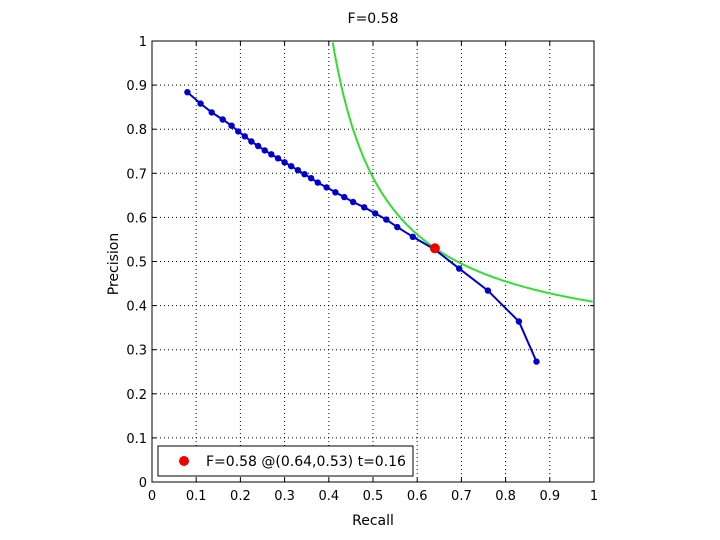 The image size is (720, 540). What do you see at coordinates (114, 264) in the screenshot?
I see `y-axis-label: Precision` at bounding box center [114, 264].